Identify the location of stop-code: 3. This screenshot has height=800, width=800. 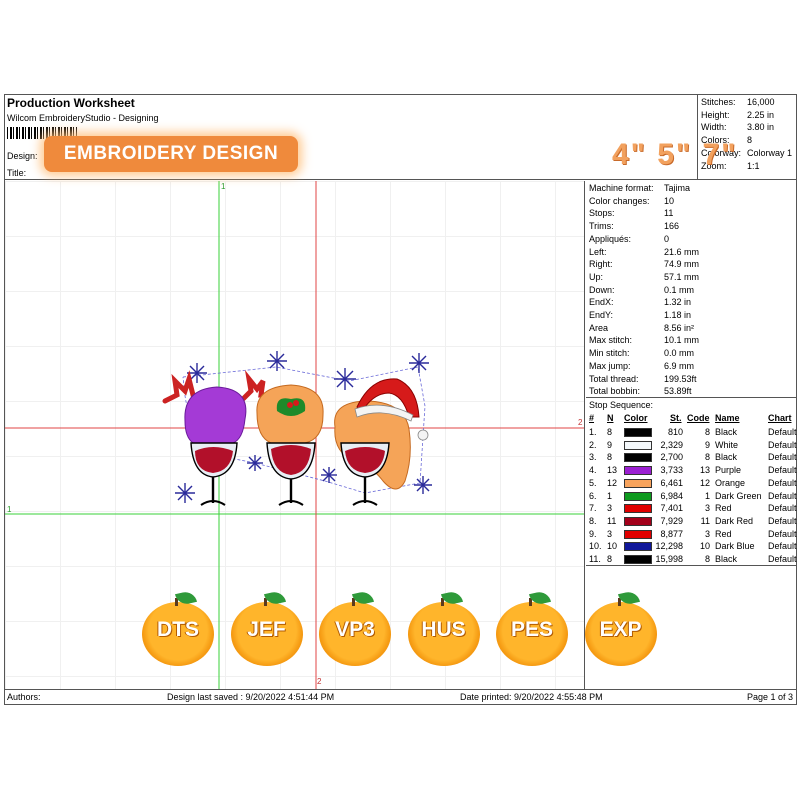
(707, 508).